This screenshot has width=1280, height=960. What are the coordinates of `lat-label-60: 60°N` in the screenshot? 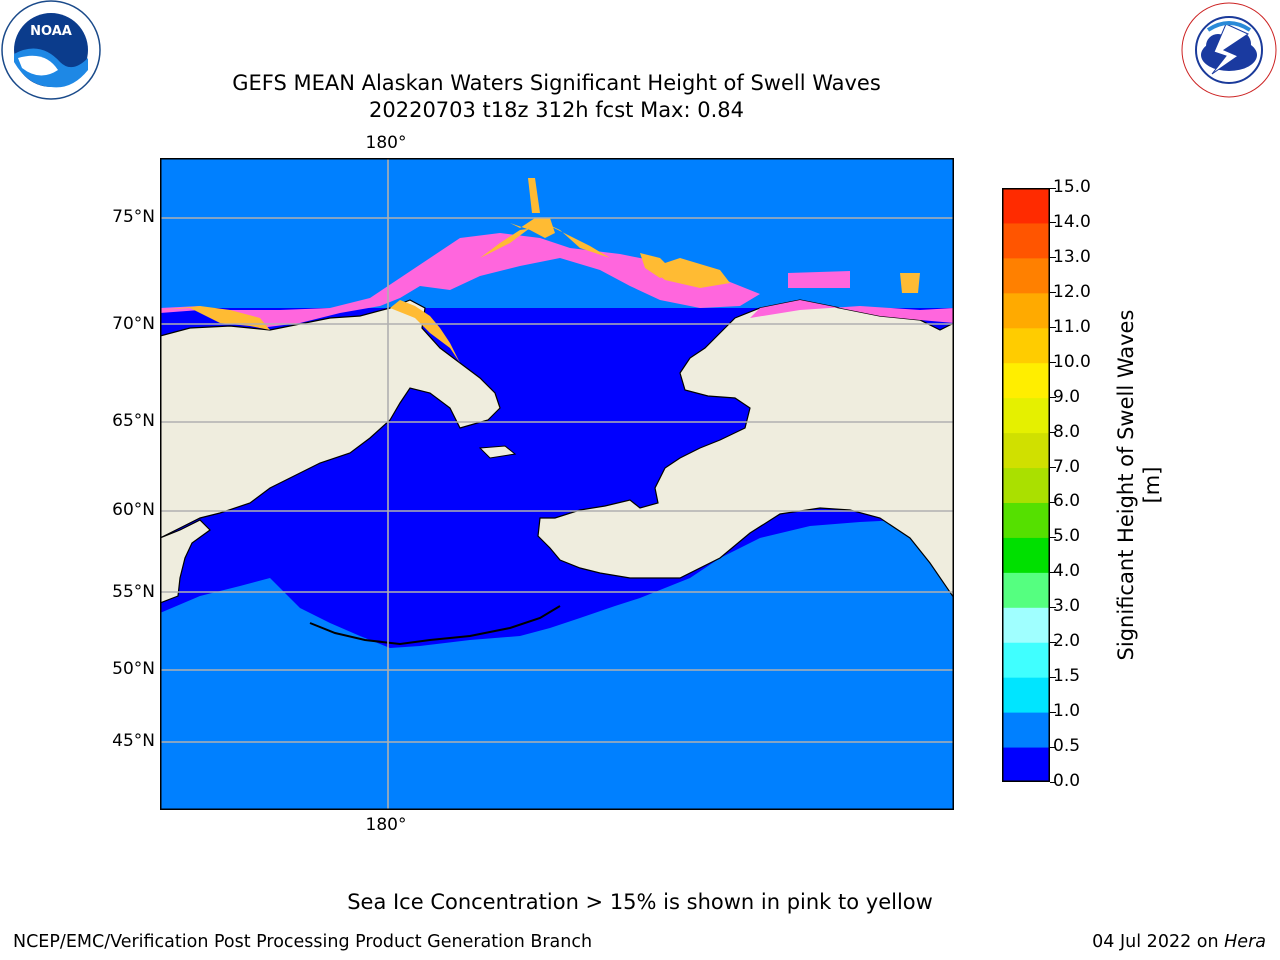 It's located at (133, 510).